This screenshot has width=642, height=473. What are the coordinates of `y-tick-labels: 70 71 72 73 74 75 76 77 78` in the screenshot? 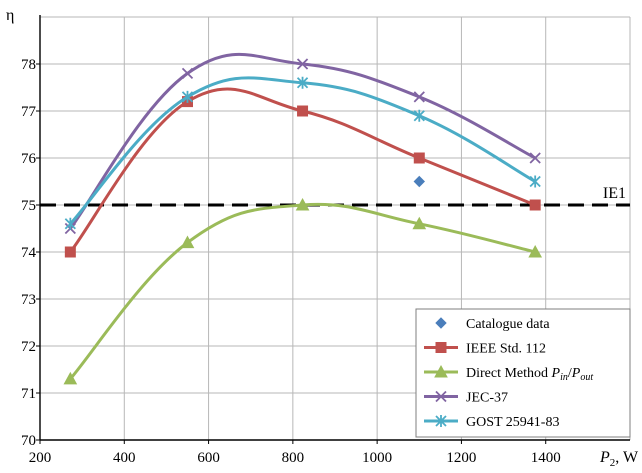 It's located at (29, 253).